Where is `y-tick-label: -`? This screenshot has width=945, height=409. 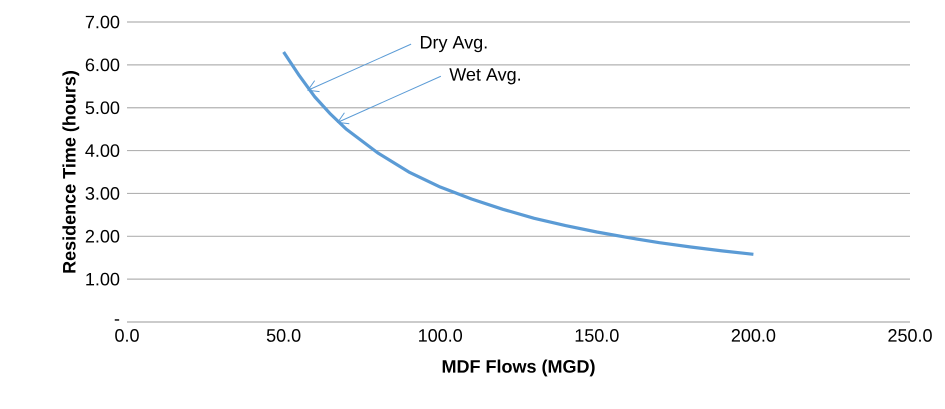
y-tick-label: - is located at coordinates (117, 320).